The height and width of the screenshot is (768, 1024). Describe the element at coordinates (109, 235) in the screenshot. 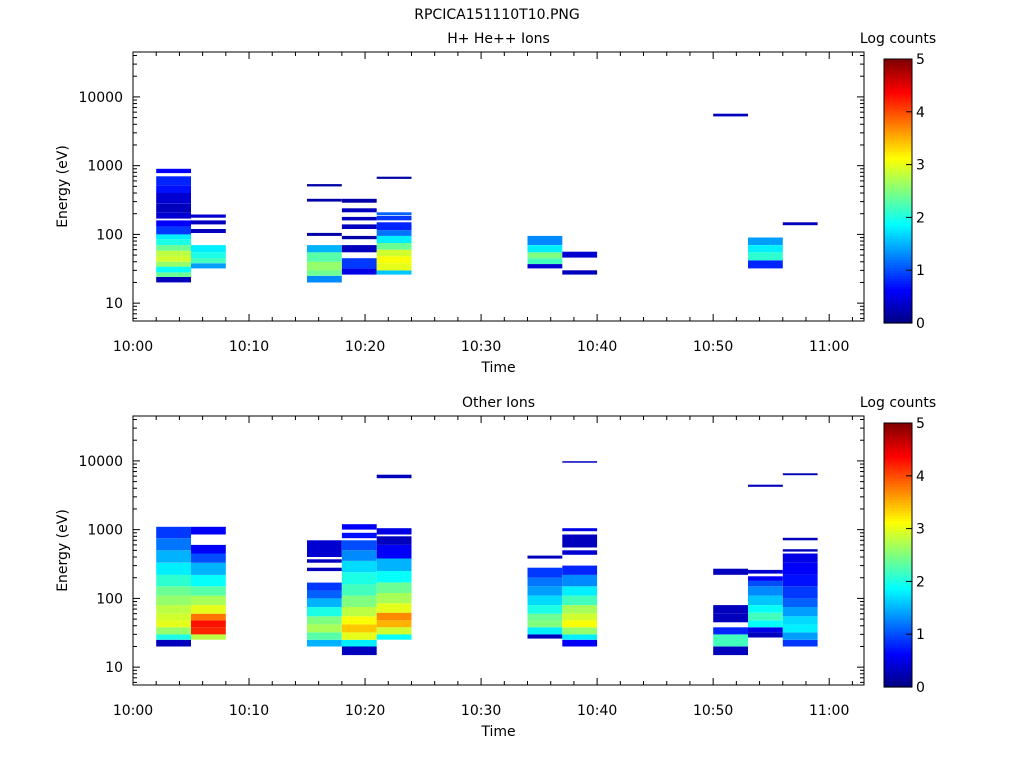

I see `y-tick-label: 100` at that location.